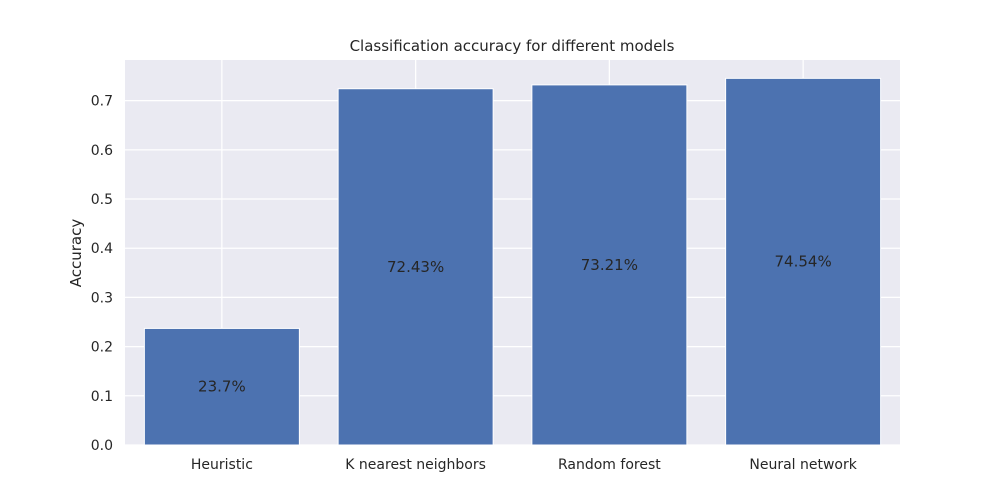 The image size is (1000, 504). I want to click on y-tick-label: 0.5, so click(102, 200).